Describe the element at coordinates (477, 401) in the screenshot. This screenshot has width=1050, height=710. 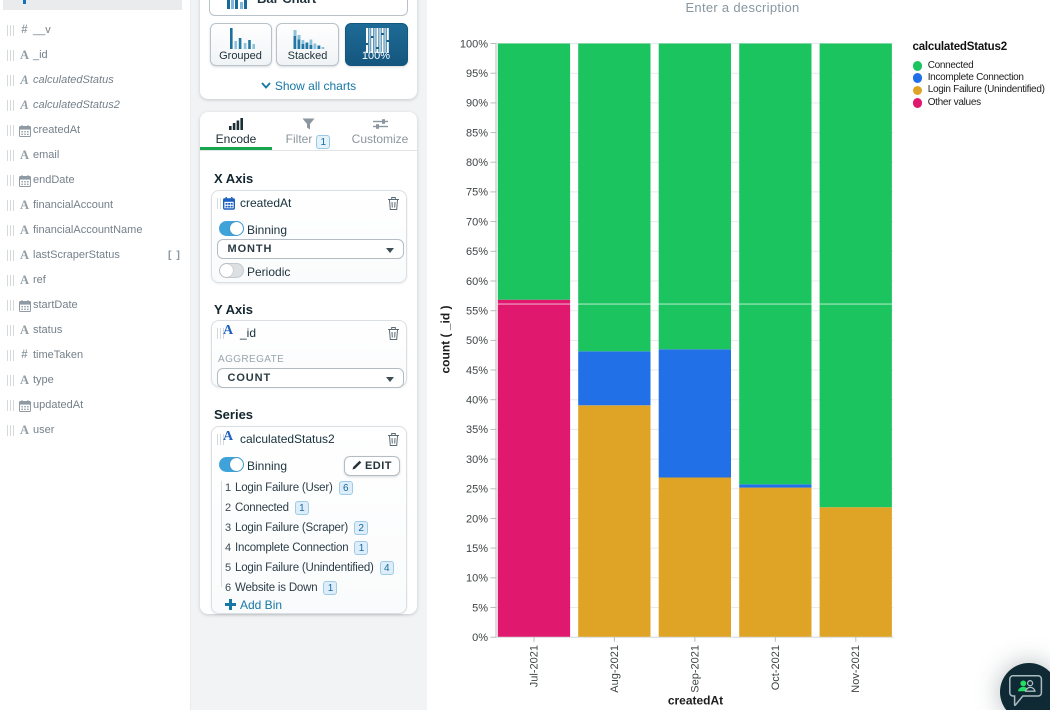
I see `svg-text: 40%` at that location.